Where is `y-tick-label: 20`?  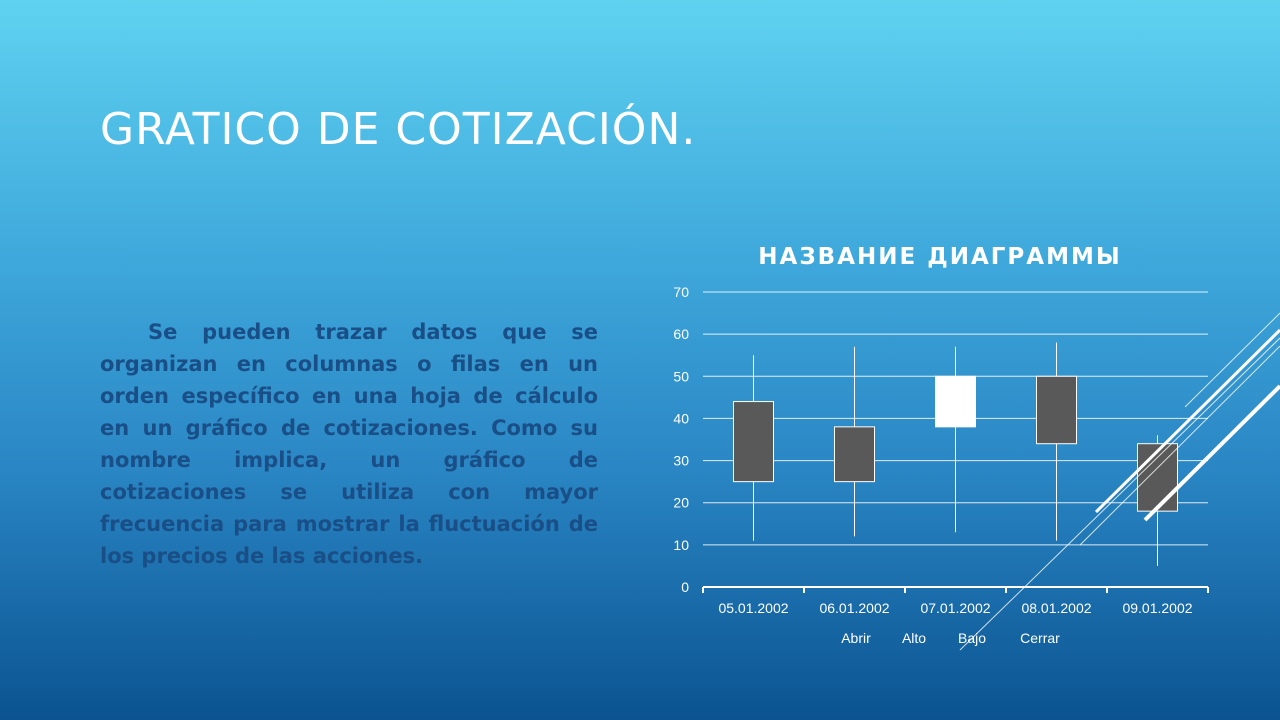 y-tick-label: 20 is located at coordinates (681, 503).